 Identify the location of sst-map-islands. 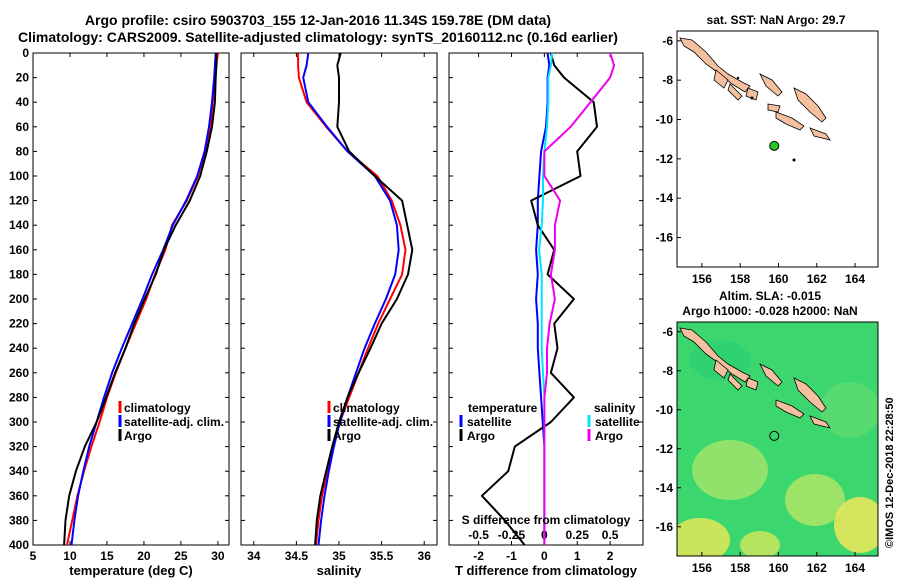
(755, 99).